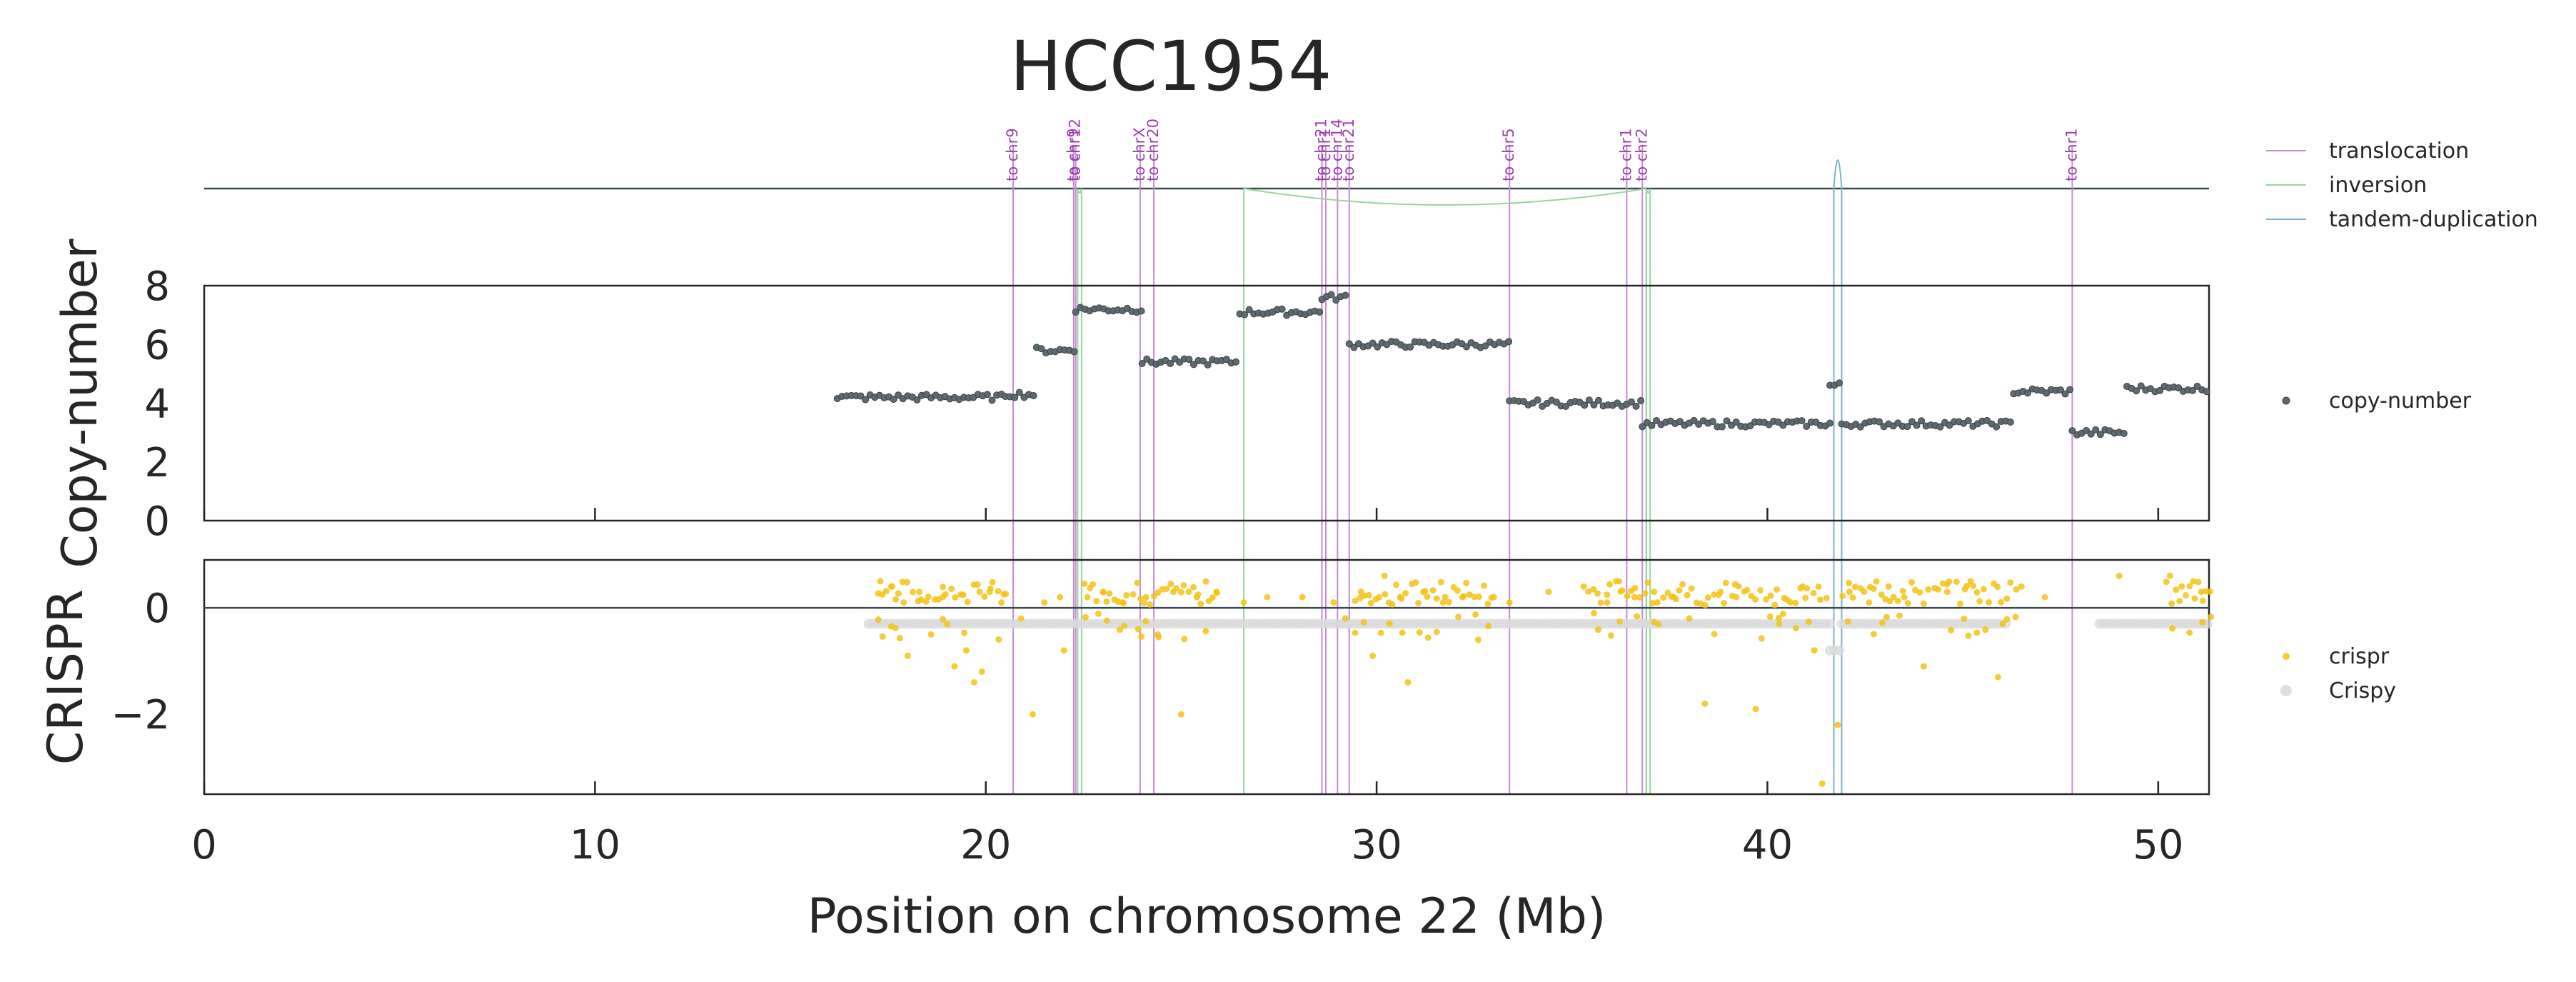 Image resolution: width=2576 pixels, height=982 pixels. Describe the element at coordinates (1642, 154) in the screenshot. I see `translocation-label: to chr2` at that location.